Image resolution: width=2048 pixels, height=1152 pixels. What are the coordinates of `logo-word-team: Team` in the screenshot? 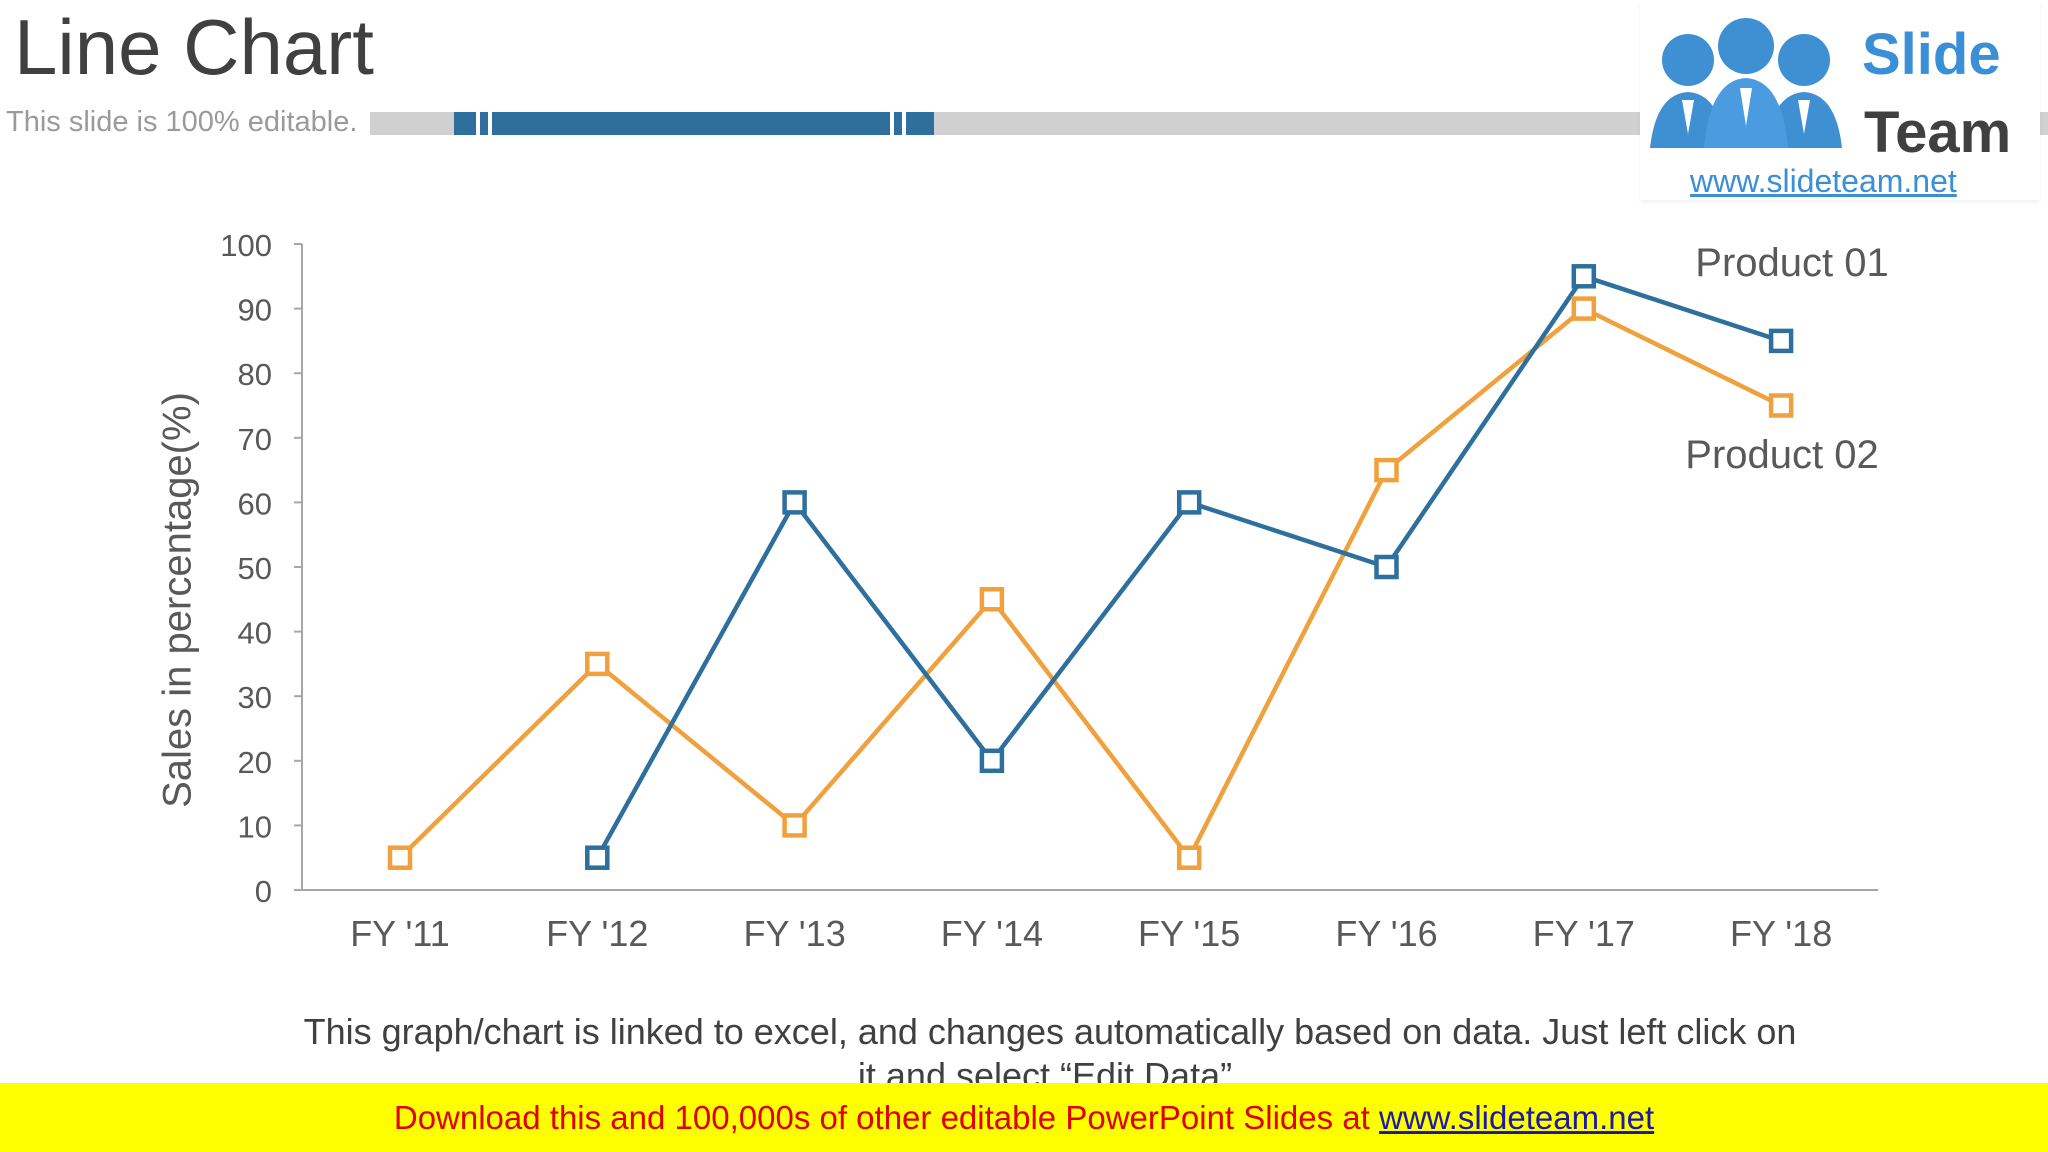 It's located at (1938, 132).